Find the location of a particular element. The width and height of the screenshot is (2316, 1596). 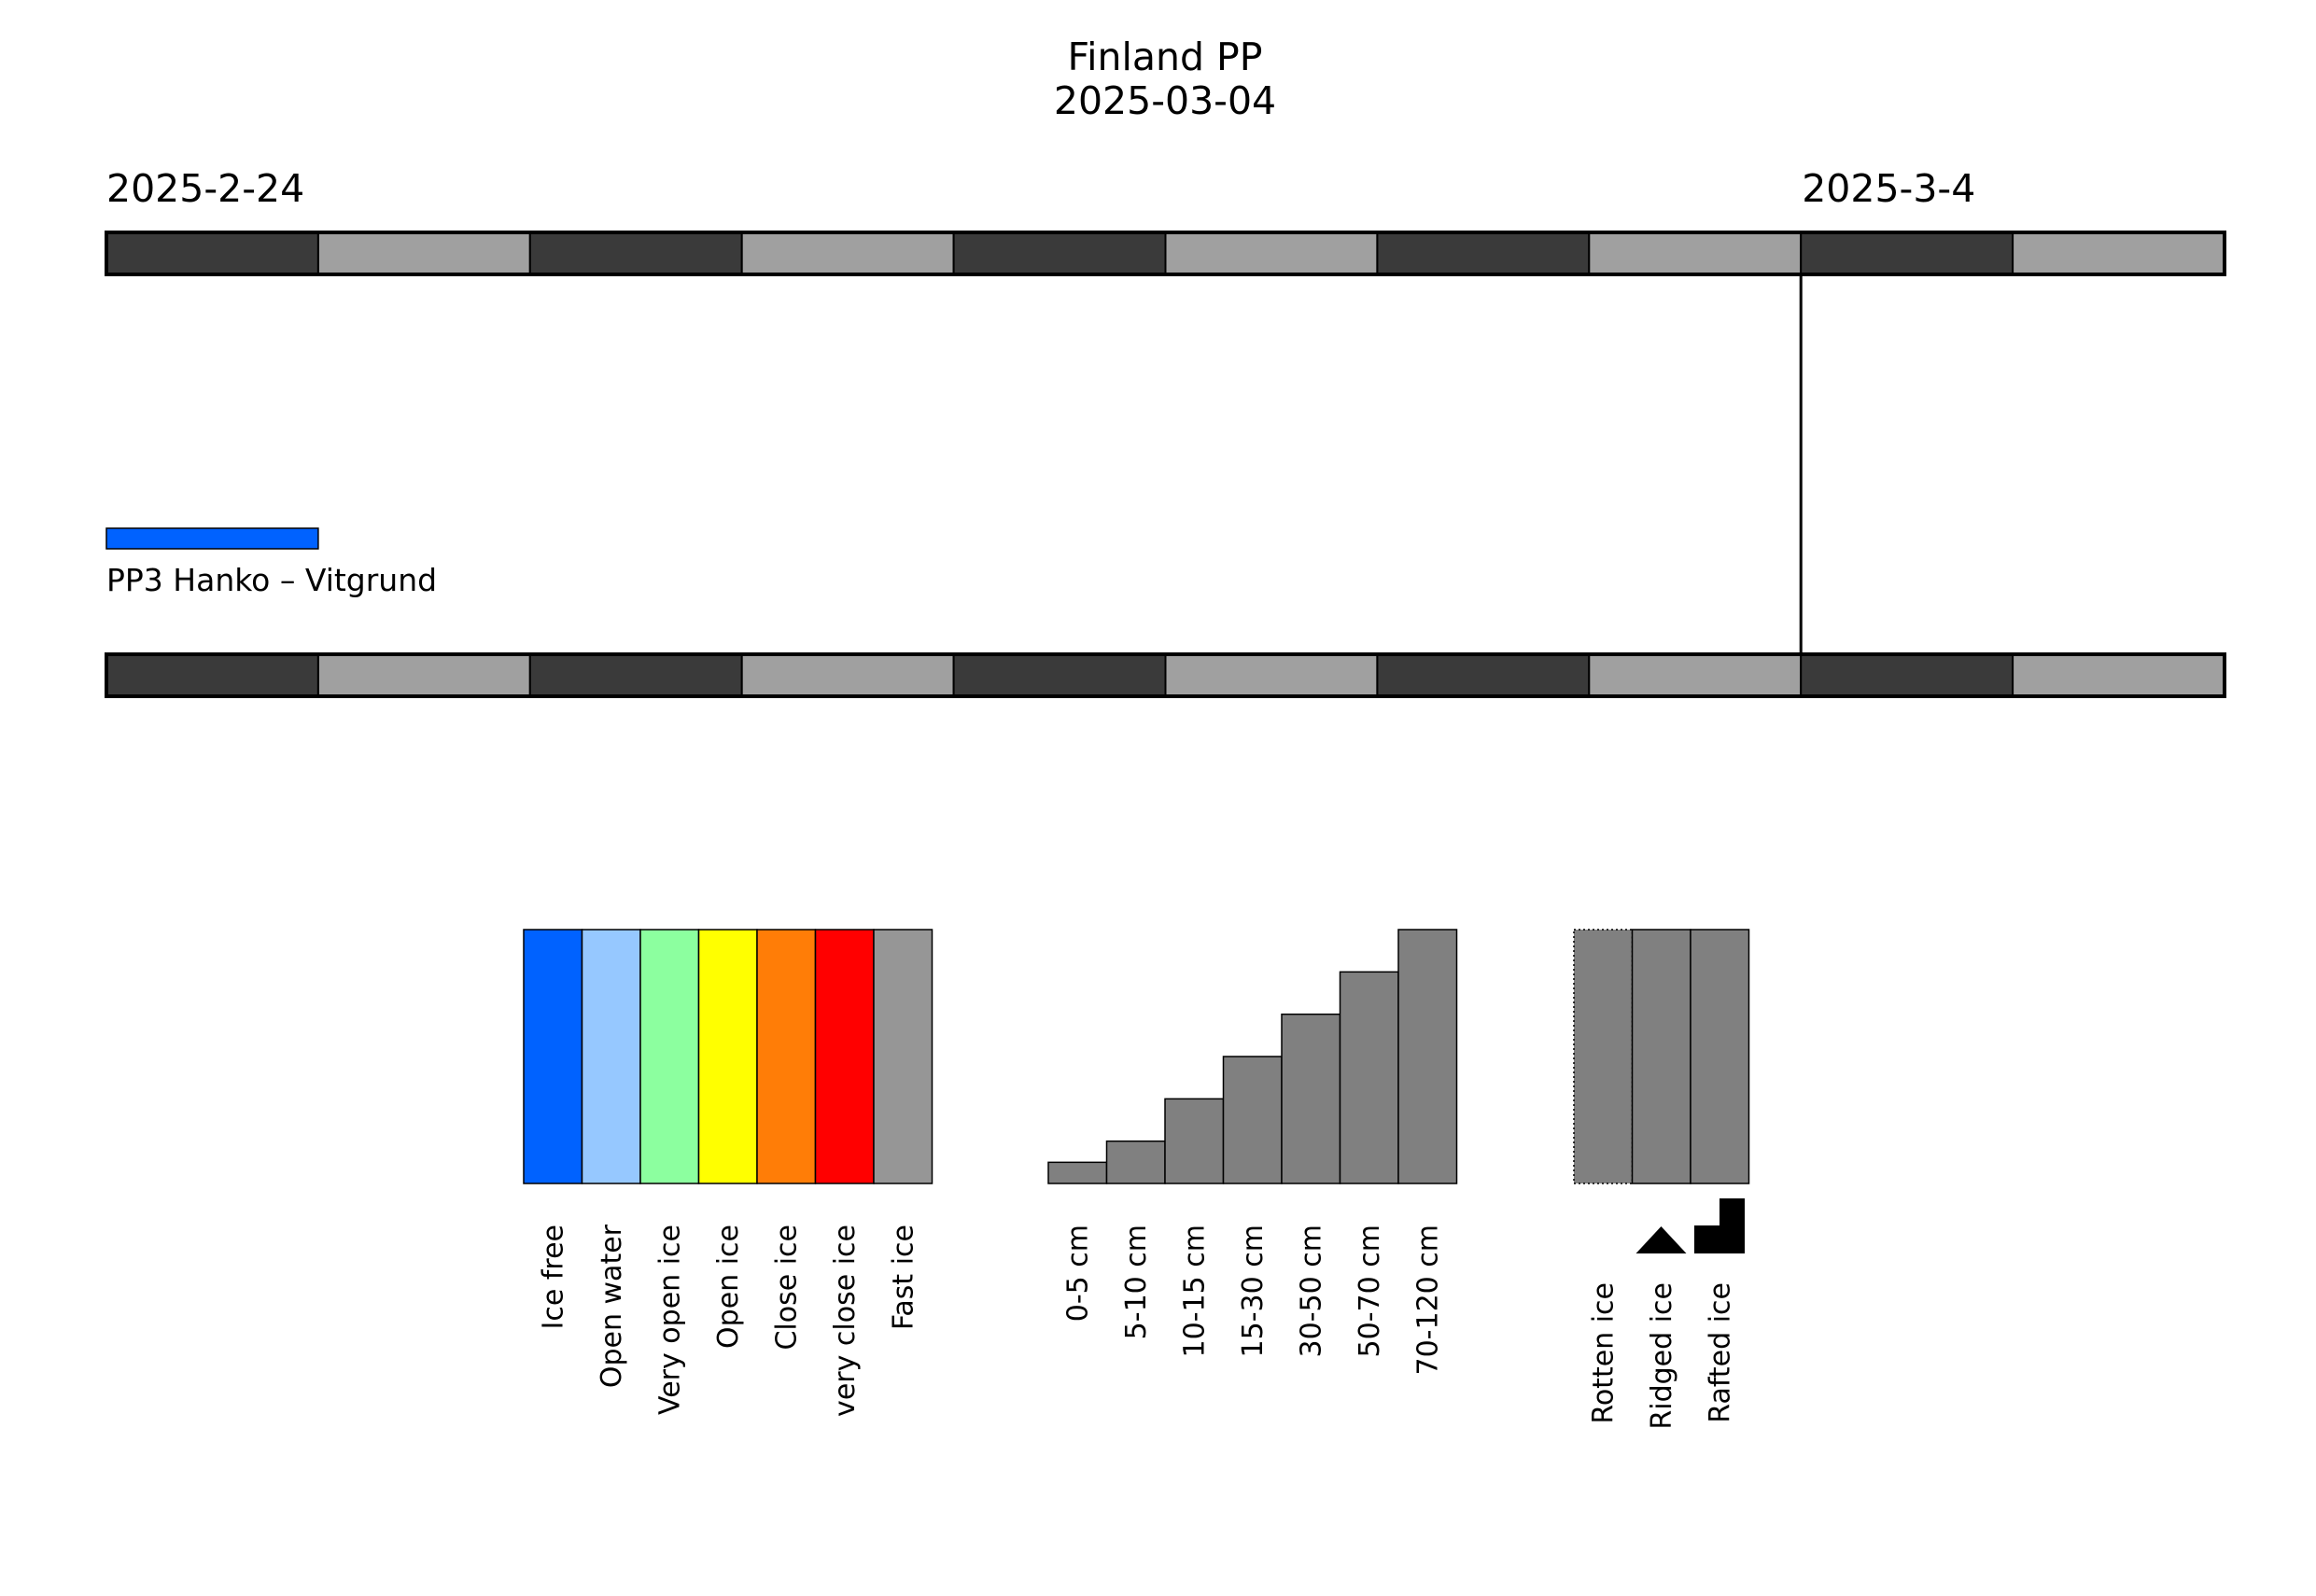

thickness-label: 70-120 cm is located at coordinates (1427, 1300).